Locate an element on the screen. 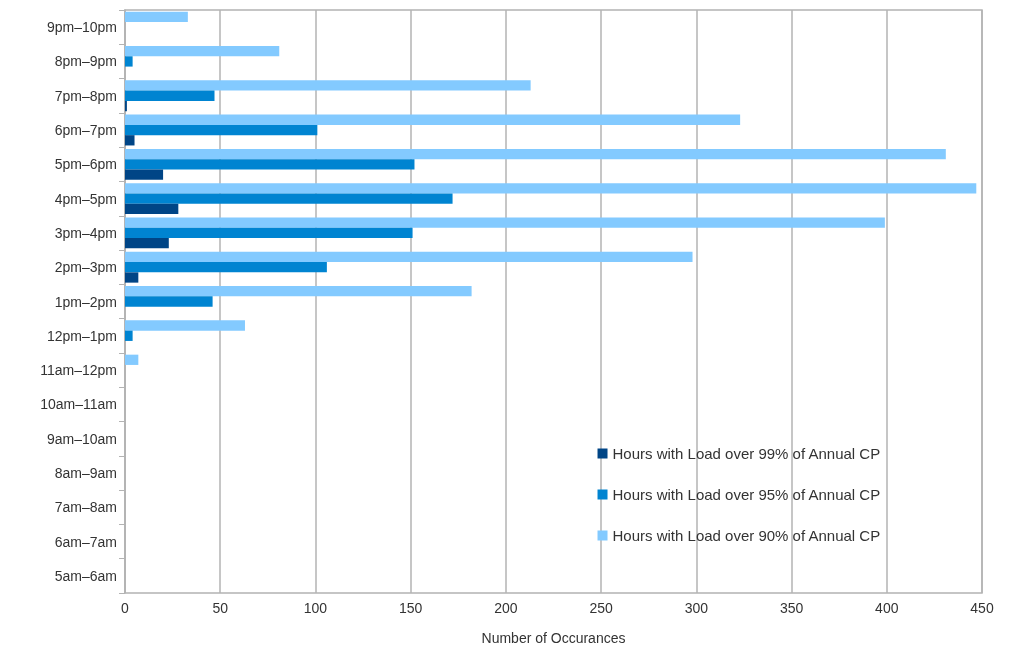 Image resolution: width=1011 pixels, height=668 pixels. x-tick-label: 300 is located at coordinates (696, 608).